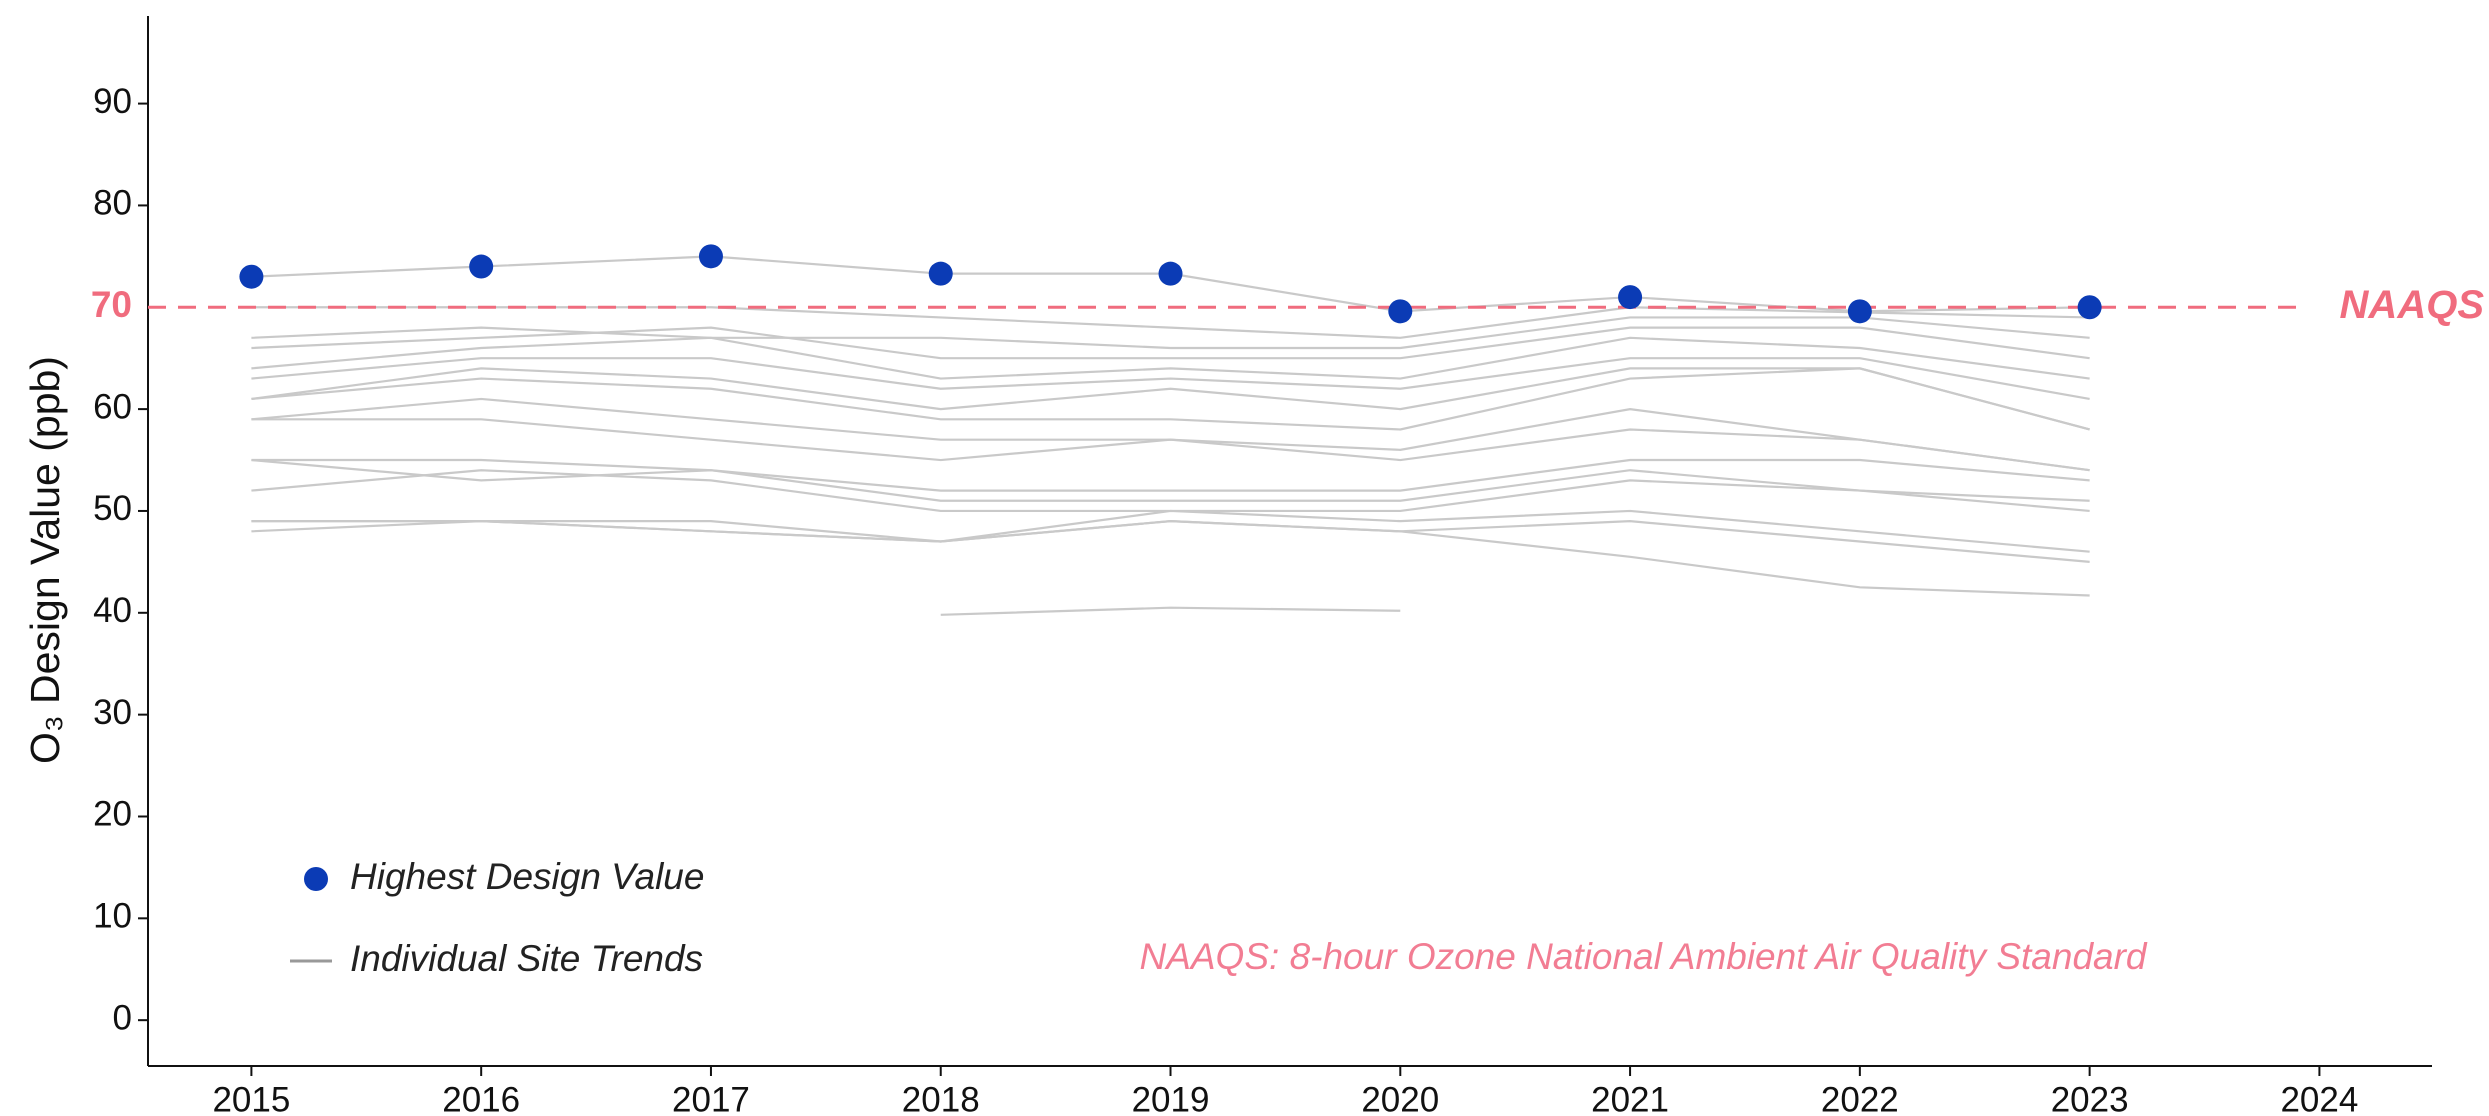  What do you see at coordinates (1860, 1098) in the screenshot?
I see `x-tick-label: 2022` at bounding box center [1860, 1098].